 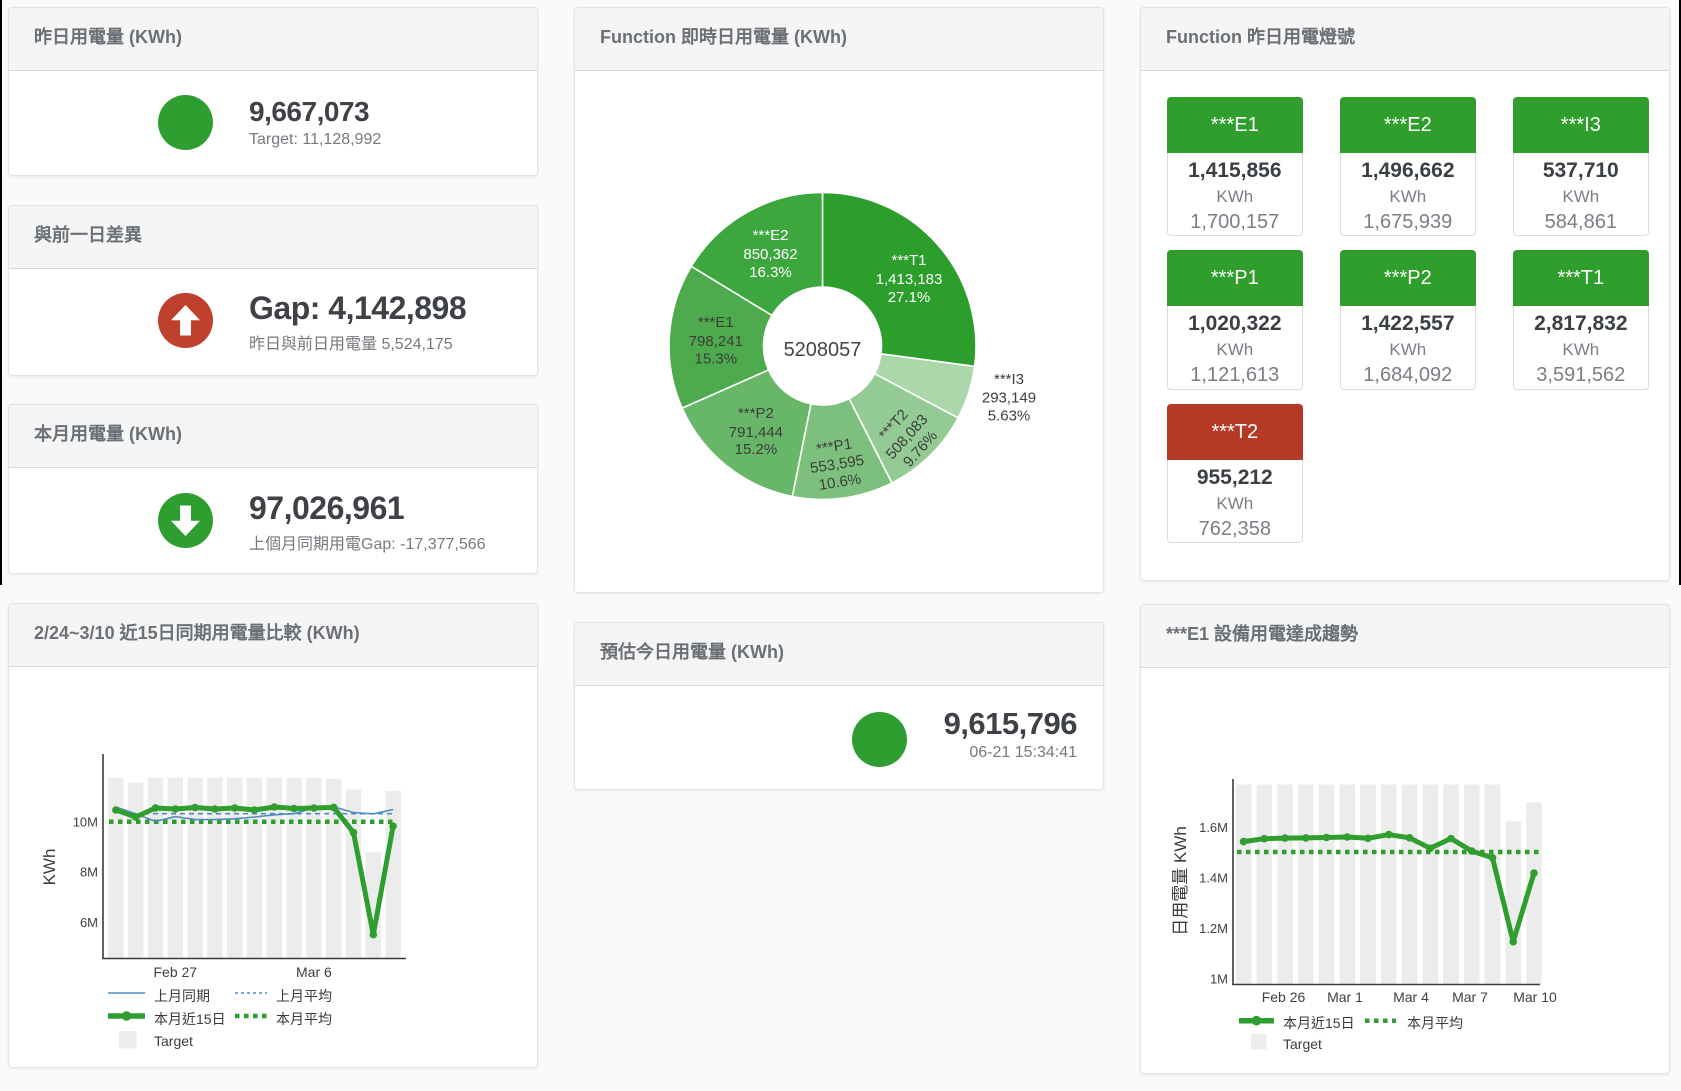 I want to click on svg-text: 1,413,183, so click(x=909, y=279).